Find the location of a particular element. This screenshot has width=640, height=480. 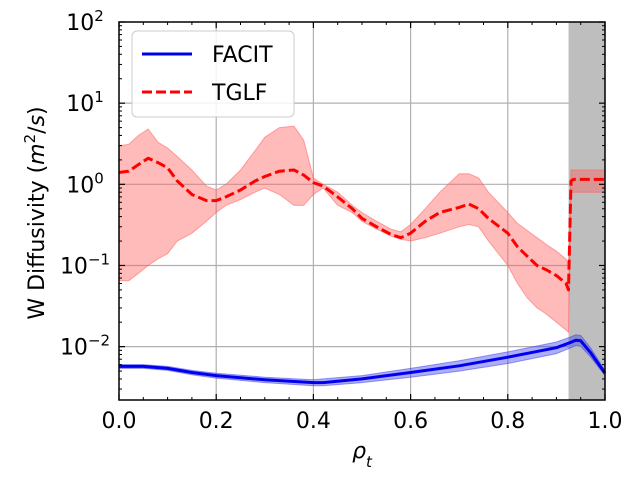

y-tick-label: 10⁻² is located at coordinates (85, 346).